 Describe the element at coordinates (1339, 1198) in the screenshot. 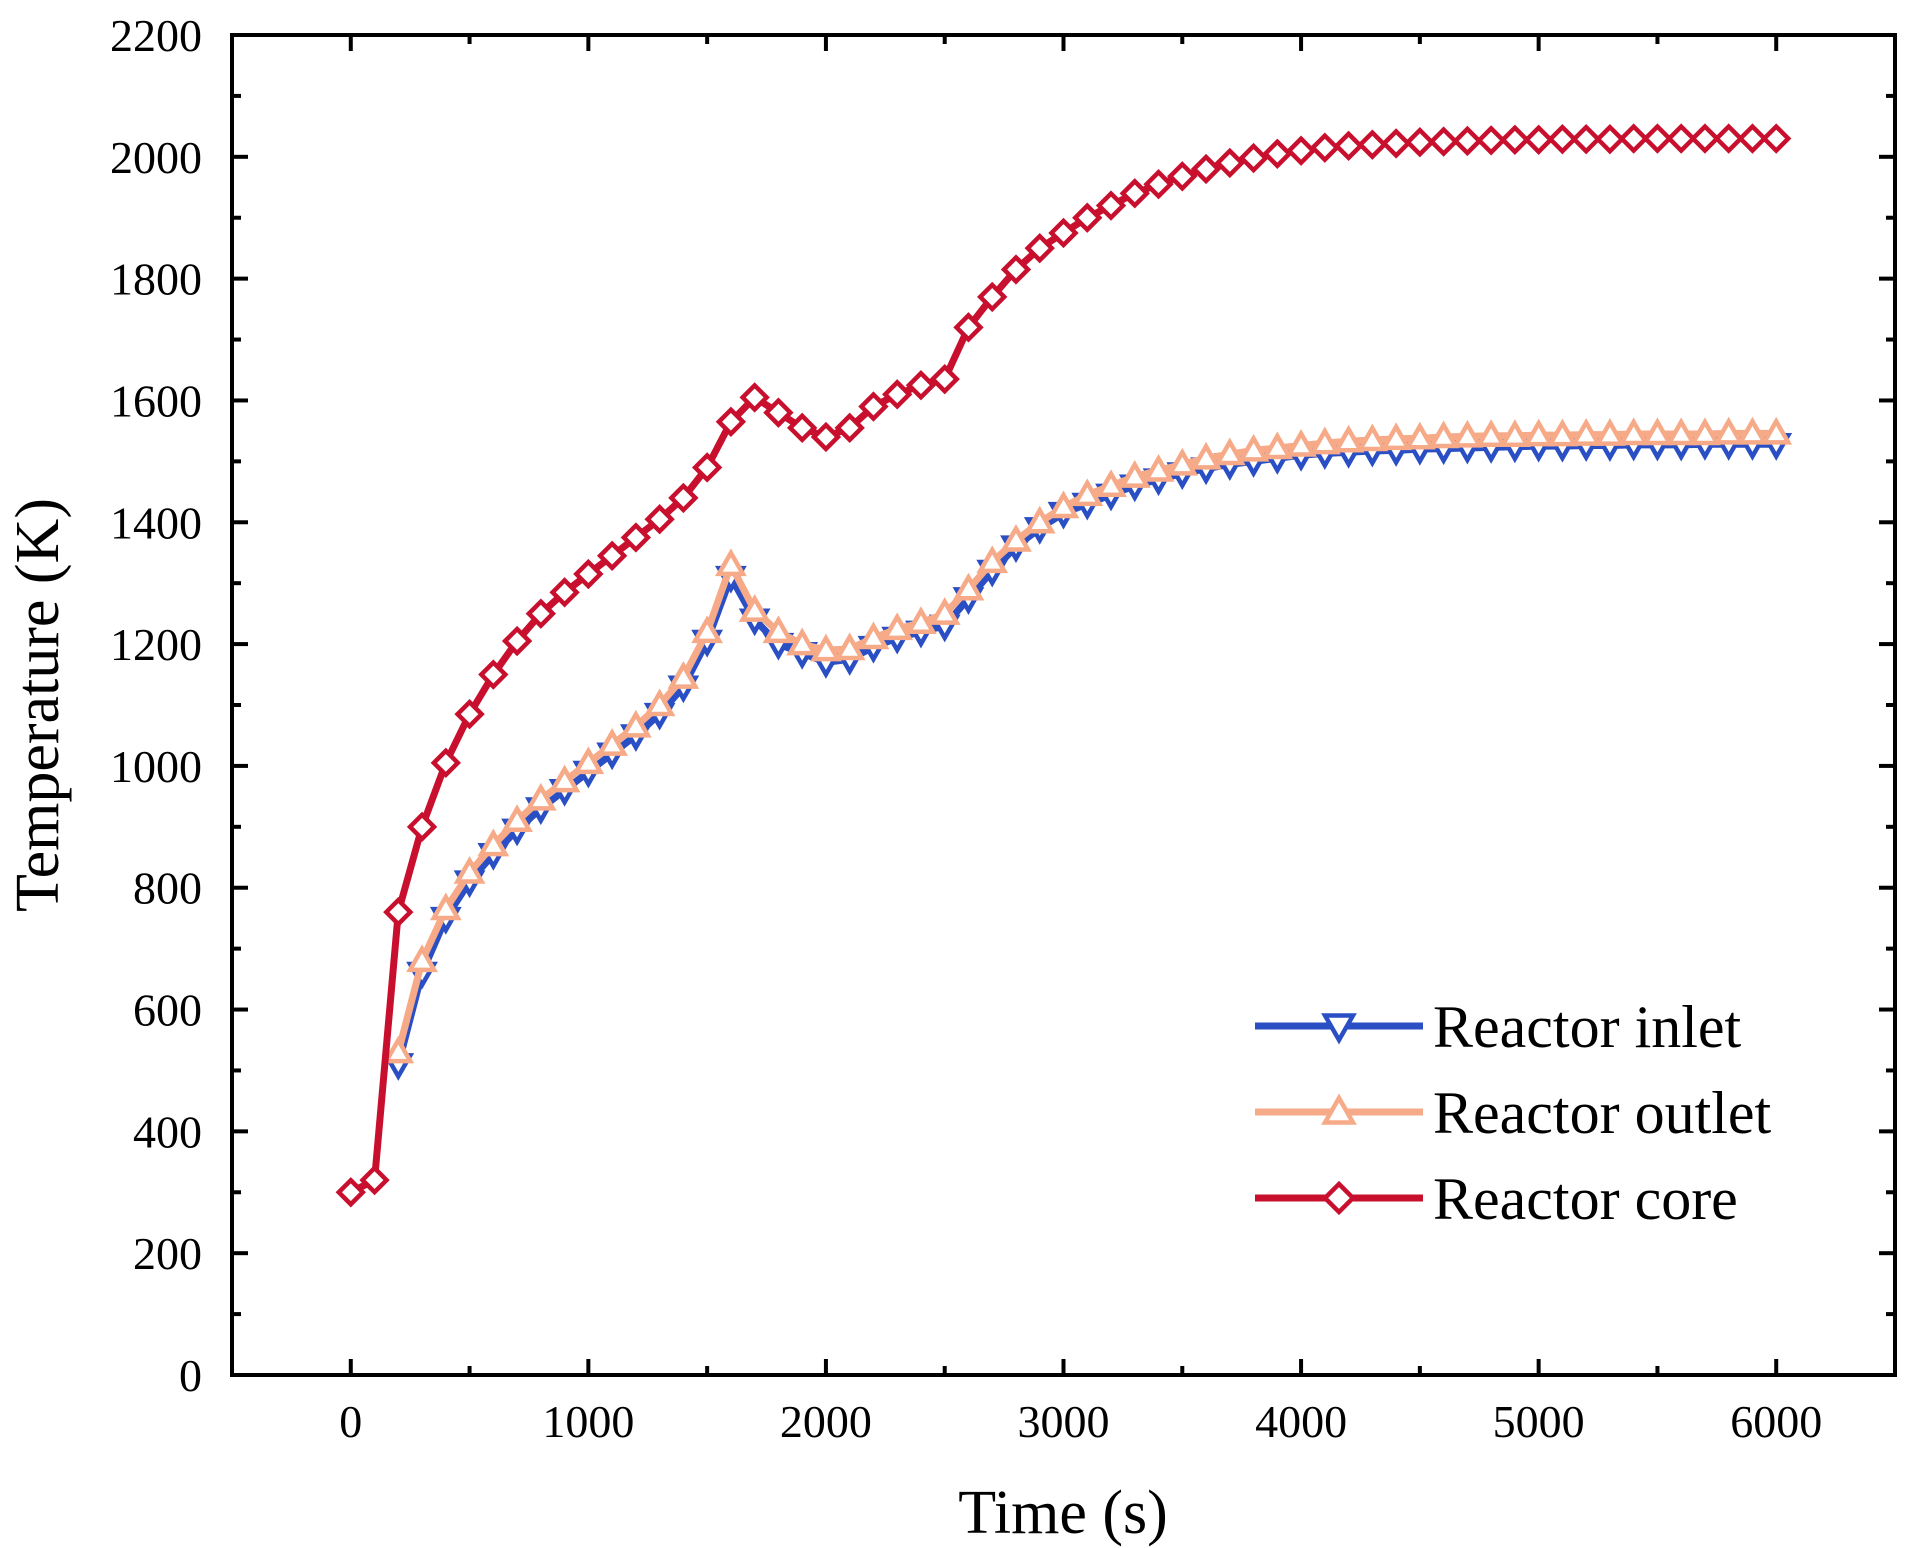

I see `legend-swatch-marker` at that location.